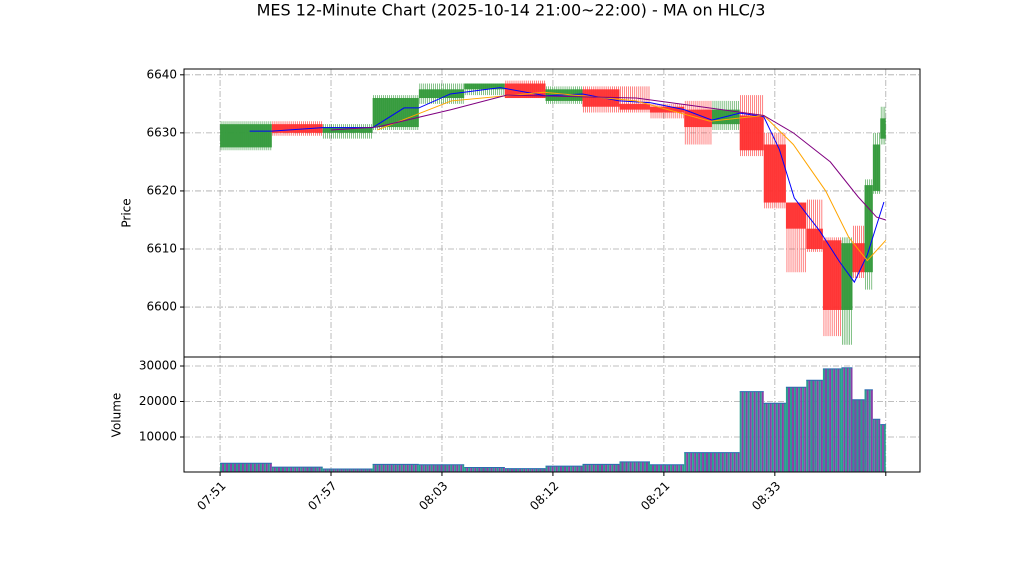 The width and height of the screenshot is (1022, 575). Describe the element at coordinates (158, 401) in the screenshot. I see `volume-tick-label: 20000` at that location.